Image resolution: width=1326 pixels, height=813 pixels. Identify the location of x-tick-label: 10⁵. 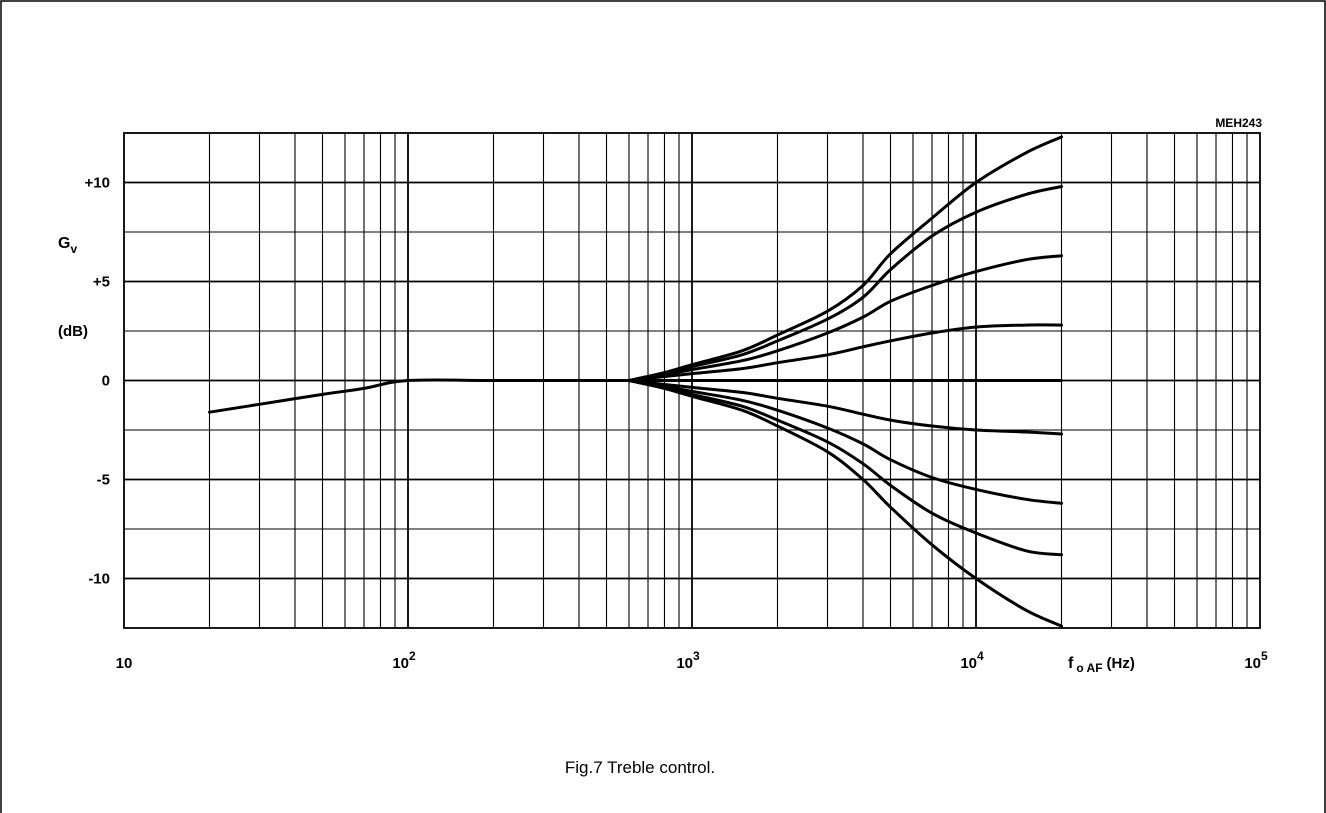
(1256, 660).